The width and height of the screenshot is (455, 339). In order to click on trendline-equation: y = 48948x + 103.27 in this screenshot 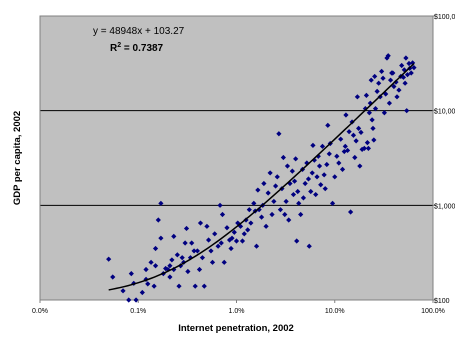, I will do `click(139, 31)`.